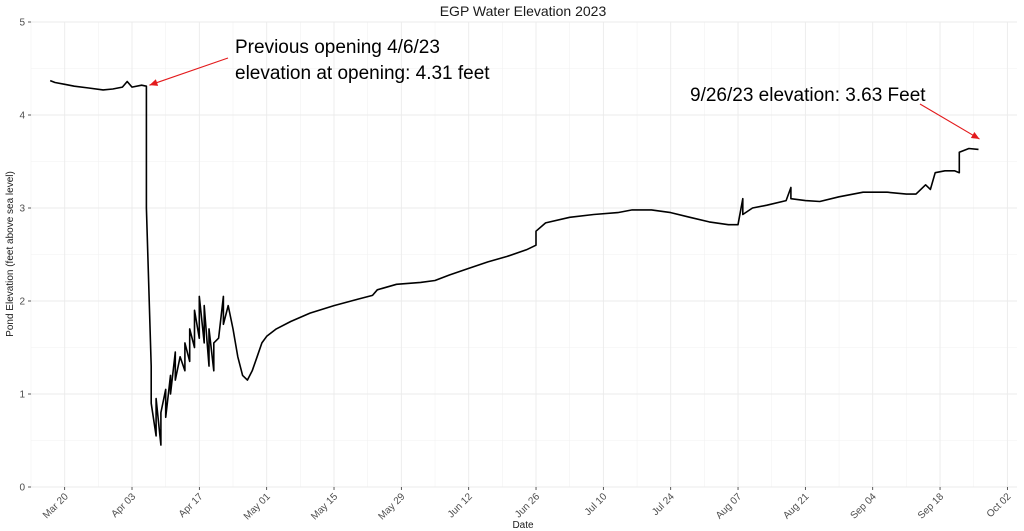  What do you see at coordinates (999, 505) in the screenshot?
I see `x-tick-label: Oct 02` at bounding box center [999, 505].